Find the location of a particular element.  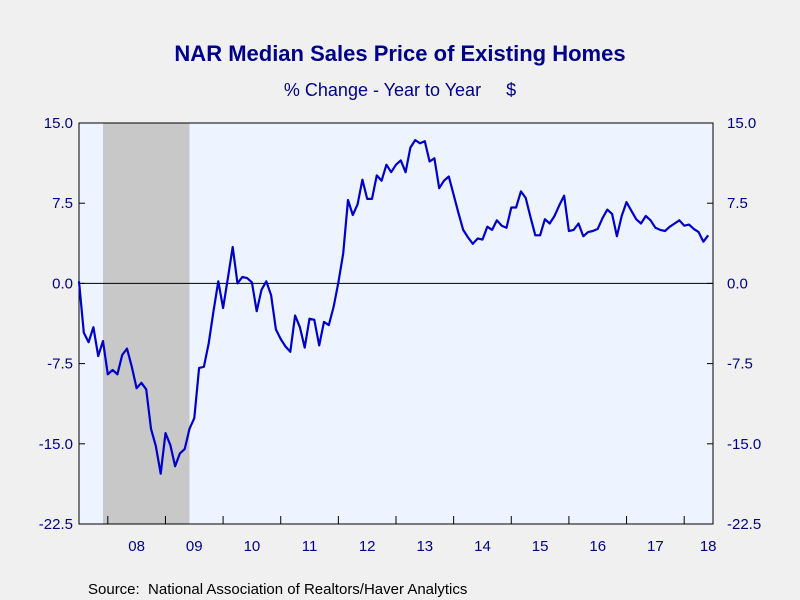

y-tick-label-left: 0.0 is located at coordinates (62, 283).